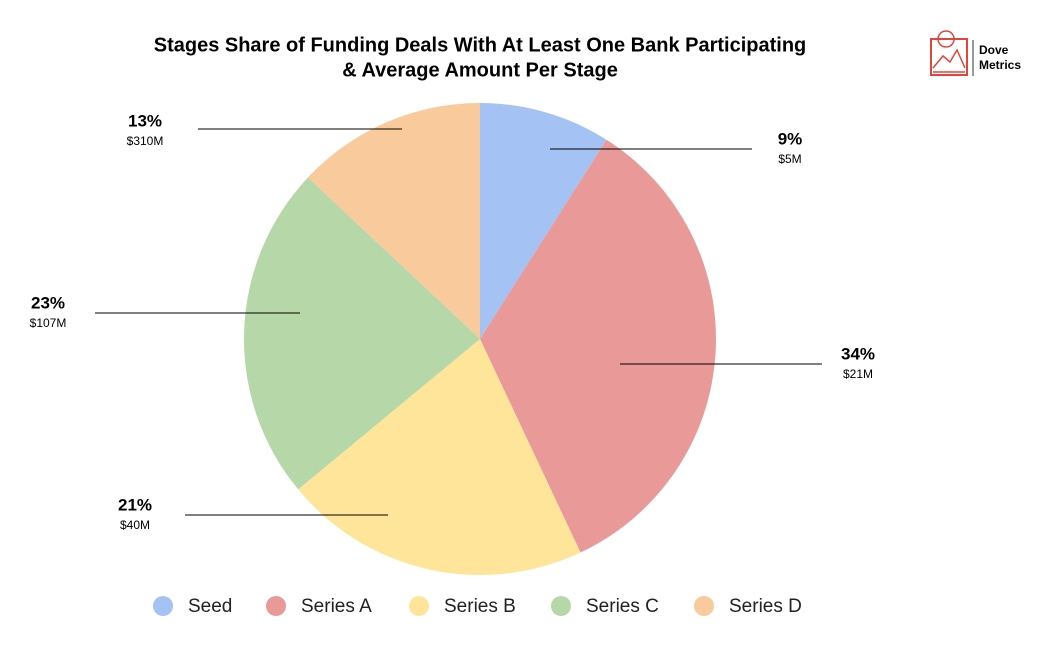 The height and width of the screenshot is (648, 1062). Describe the element at coordinates (765, 606) in the screenshot. I see `legend-label: Series D` at that location.